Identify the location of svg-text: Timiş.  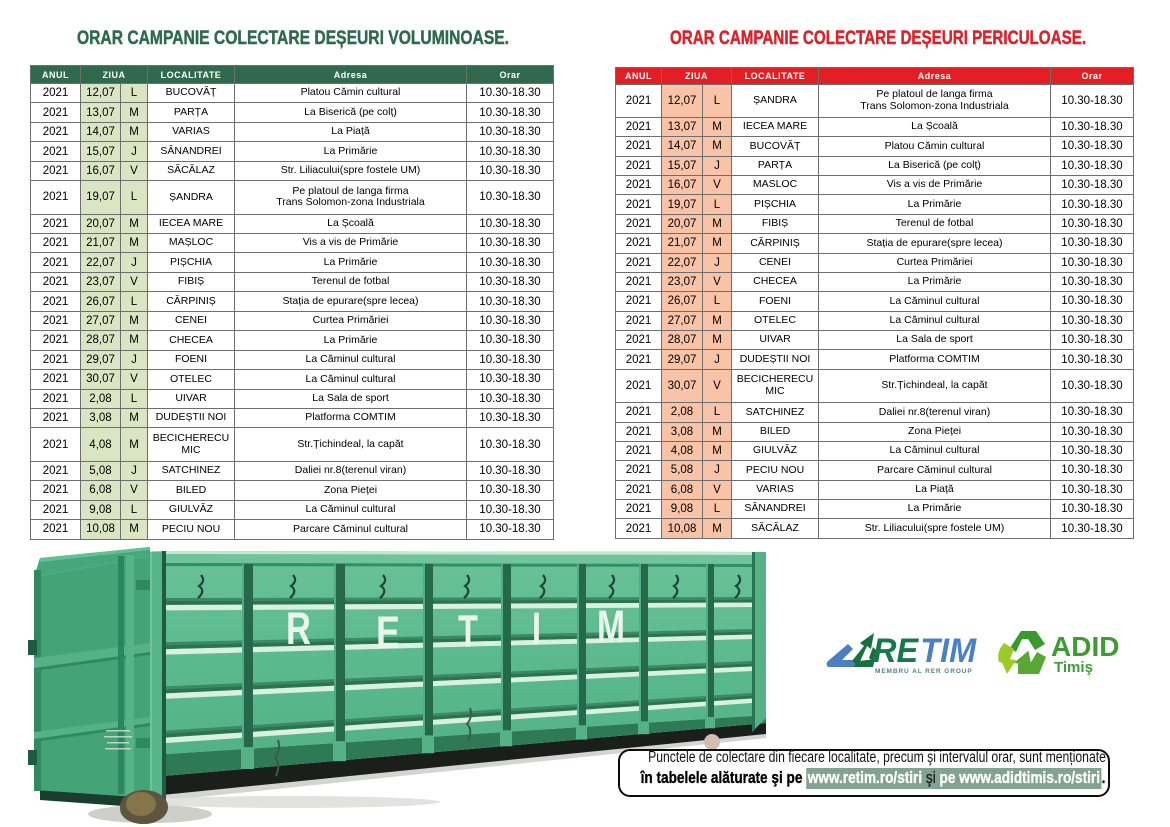
(1073, 667).